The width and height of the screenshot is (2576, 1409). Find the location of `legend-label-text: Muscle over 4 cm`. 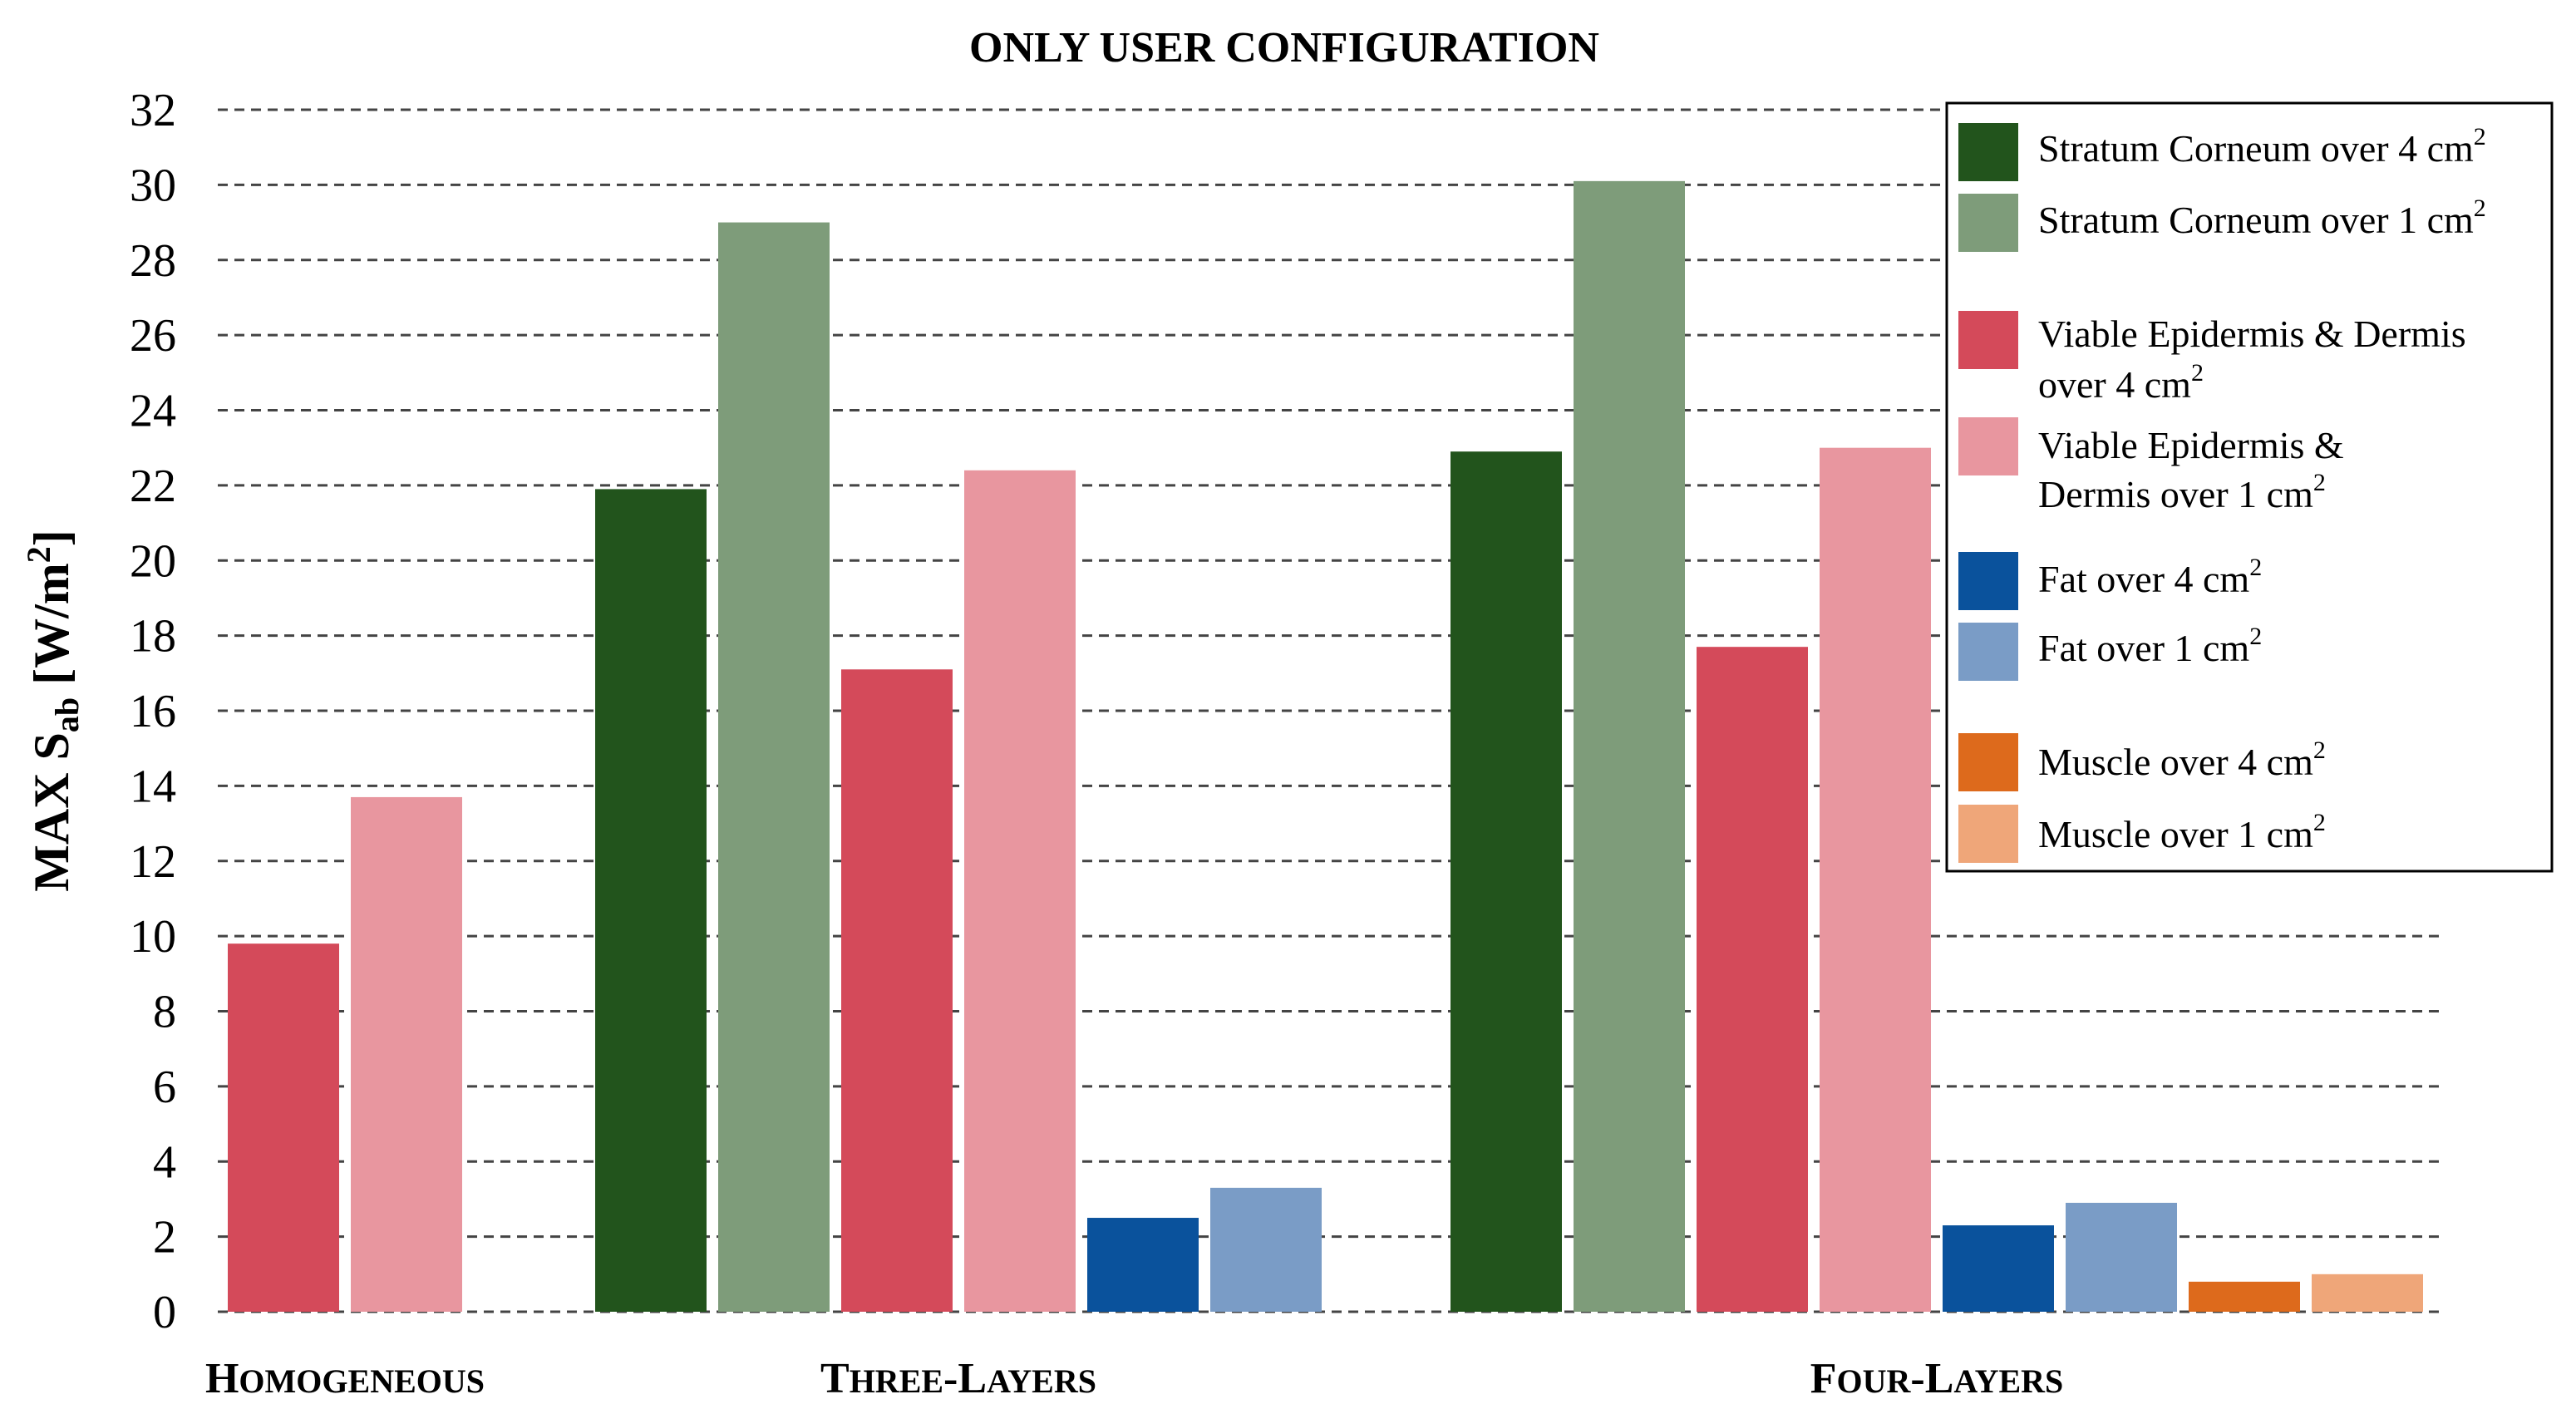

legend-label-text: Muscle over 4 cm is located at coordinates (2175, 762).